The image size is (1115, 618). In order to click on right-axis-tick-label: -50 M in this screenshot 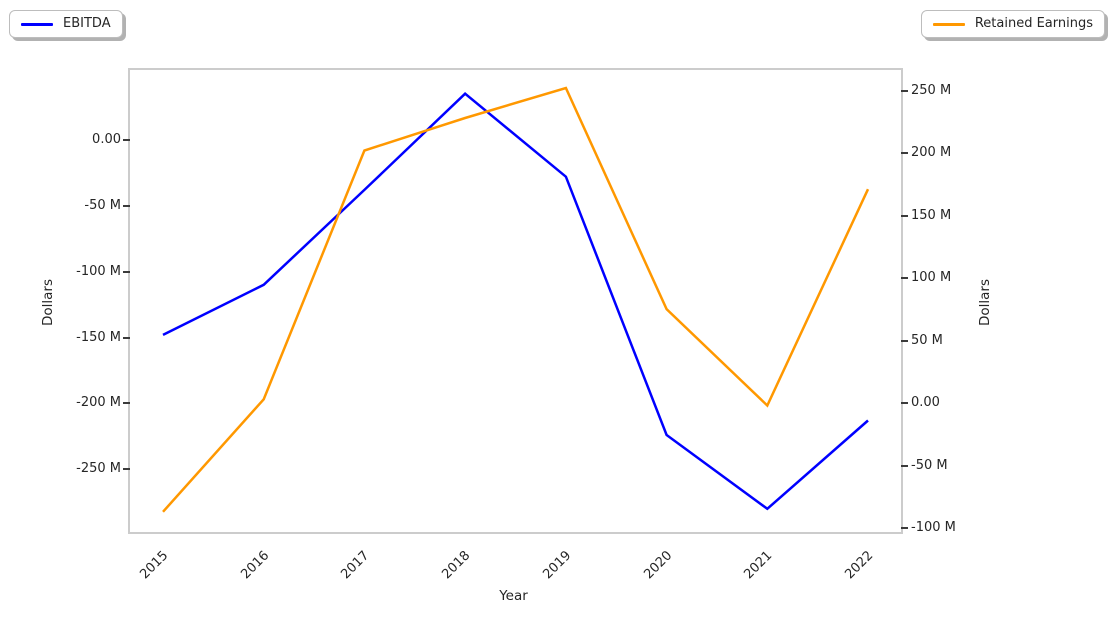, I will do `click(929, 465)`.